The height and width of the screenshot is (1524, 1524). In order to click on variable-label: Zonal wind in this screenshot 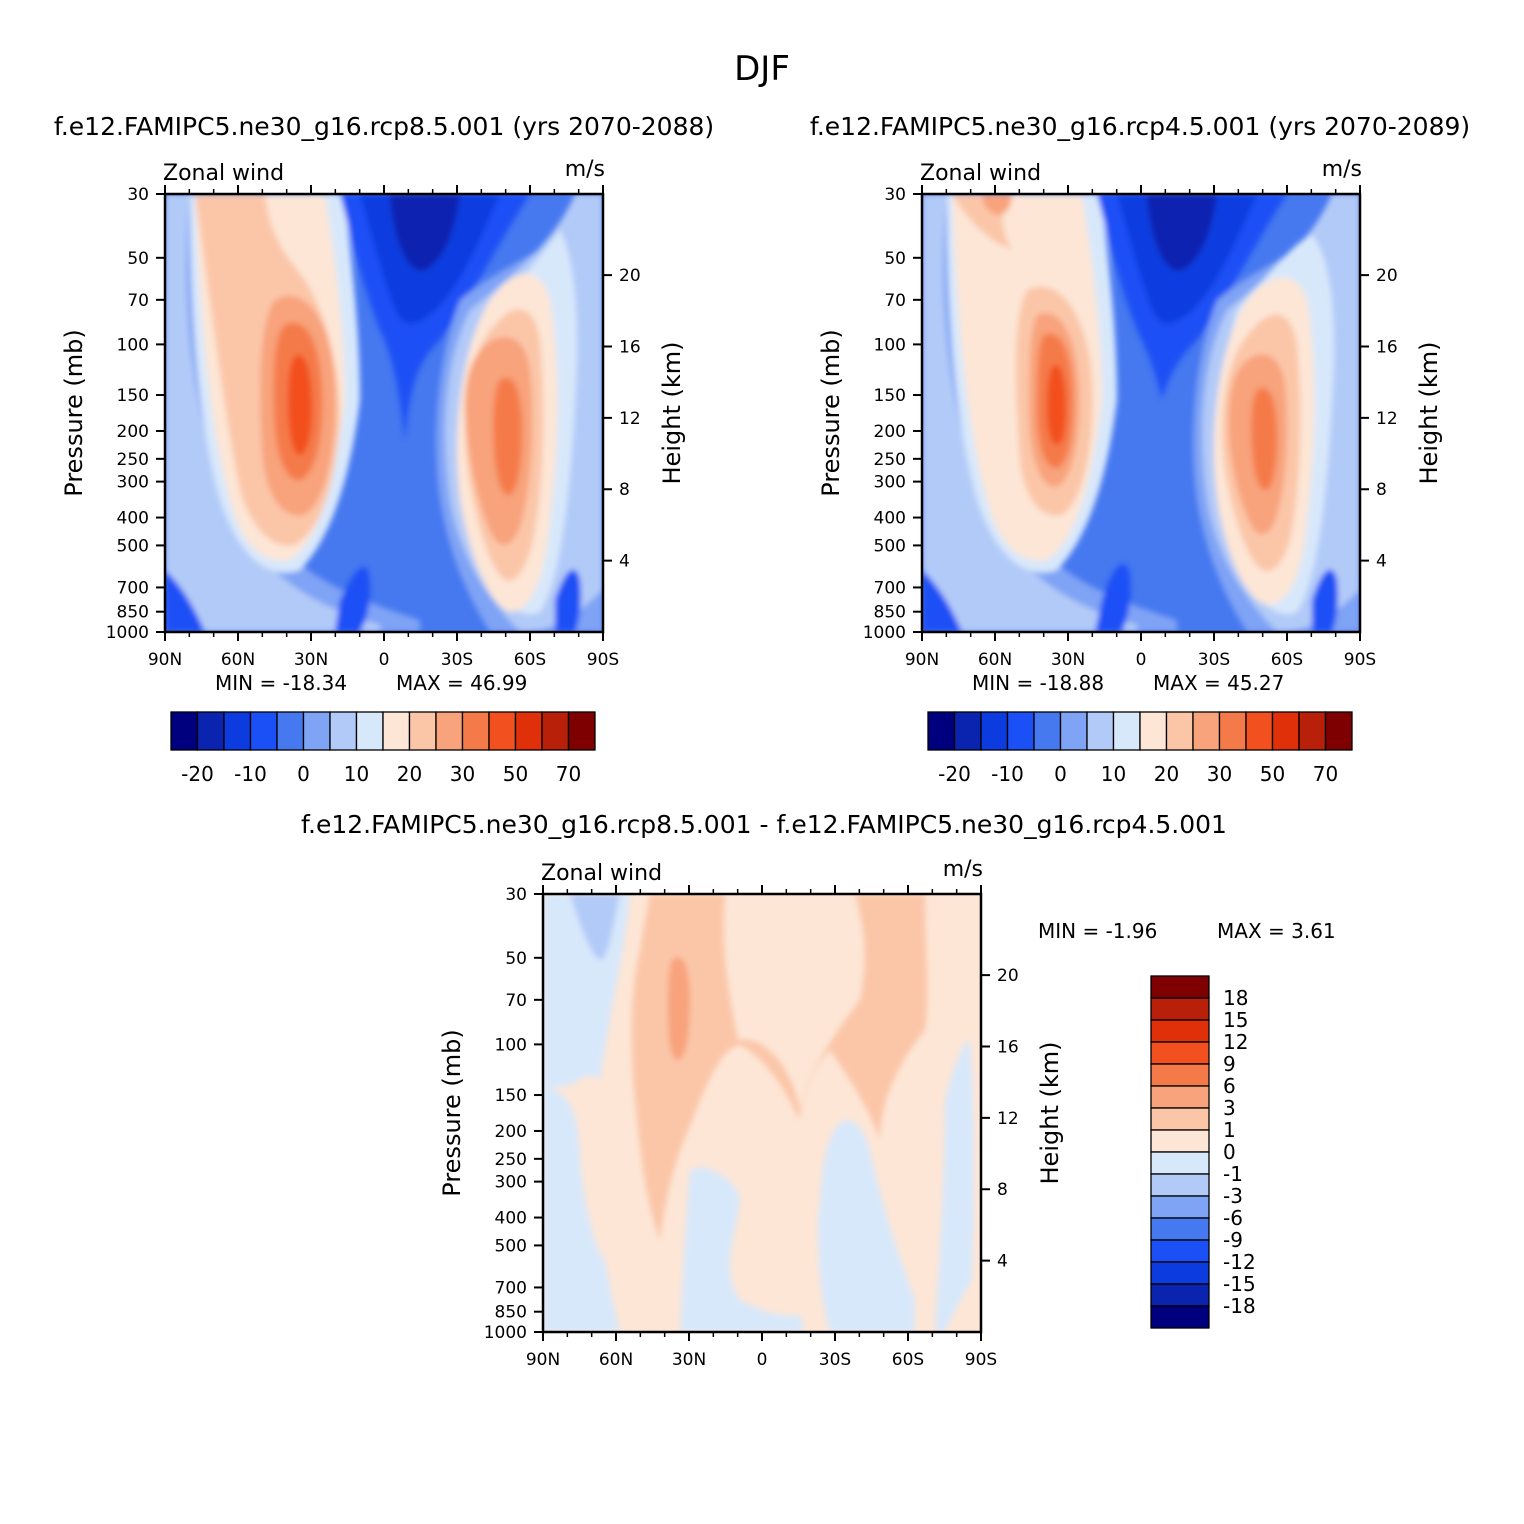, I will do `click(223, 173)`.